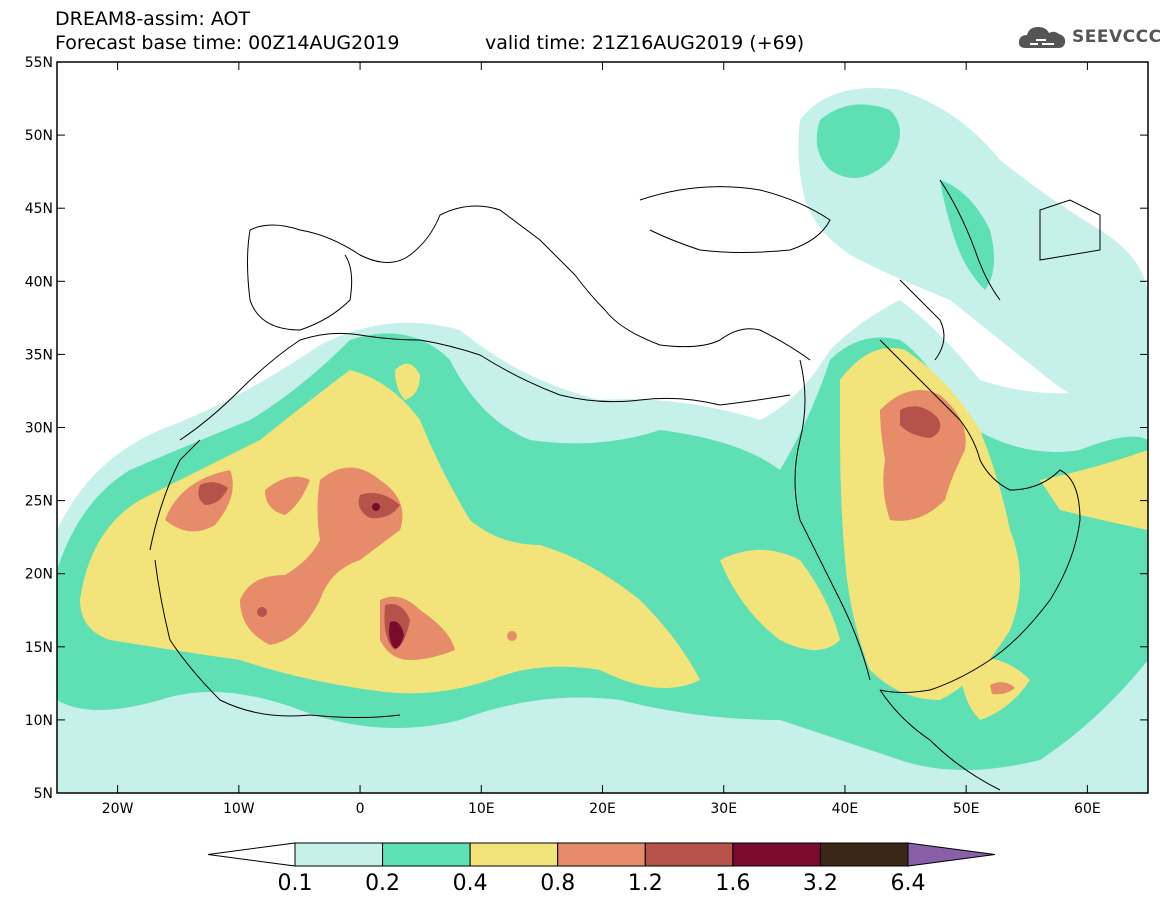  What do you see at coordinates (557, 883) in the screenshot?
I see `colorbar-label: 0.8` at bounding box center [557, 883].